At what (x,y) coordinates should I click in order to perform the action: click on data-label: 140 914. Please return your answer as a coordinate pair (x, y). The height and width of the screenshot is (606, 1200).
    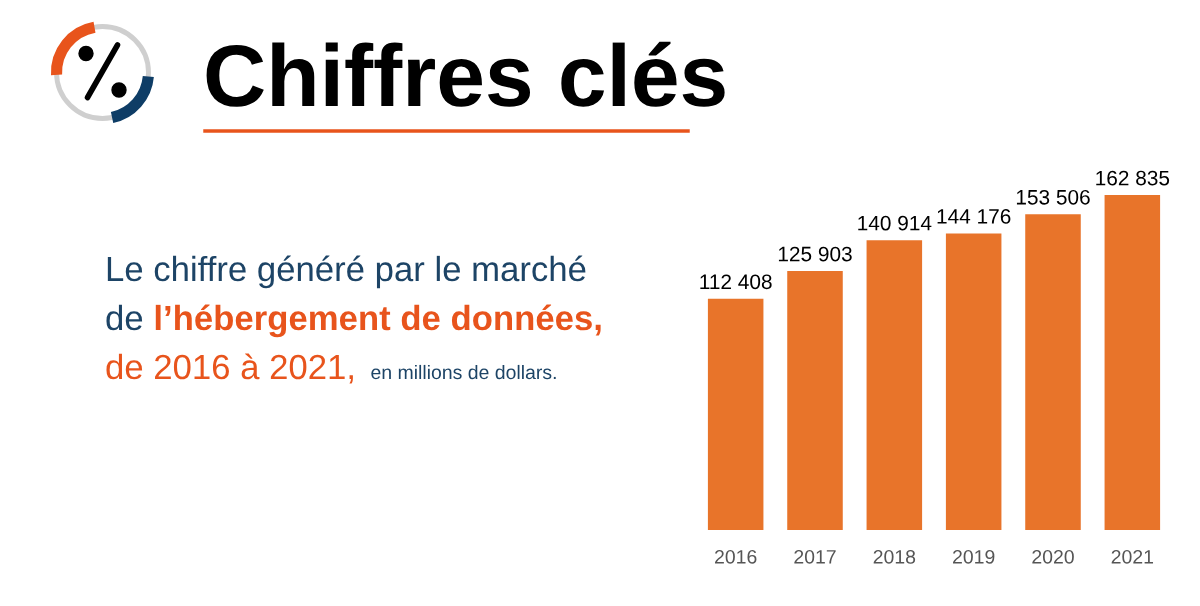
    Looking at the image, I should click on (895, 223).